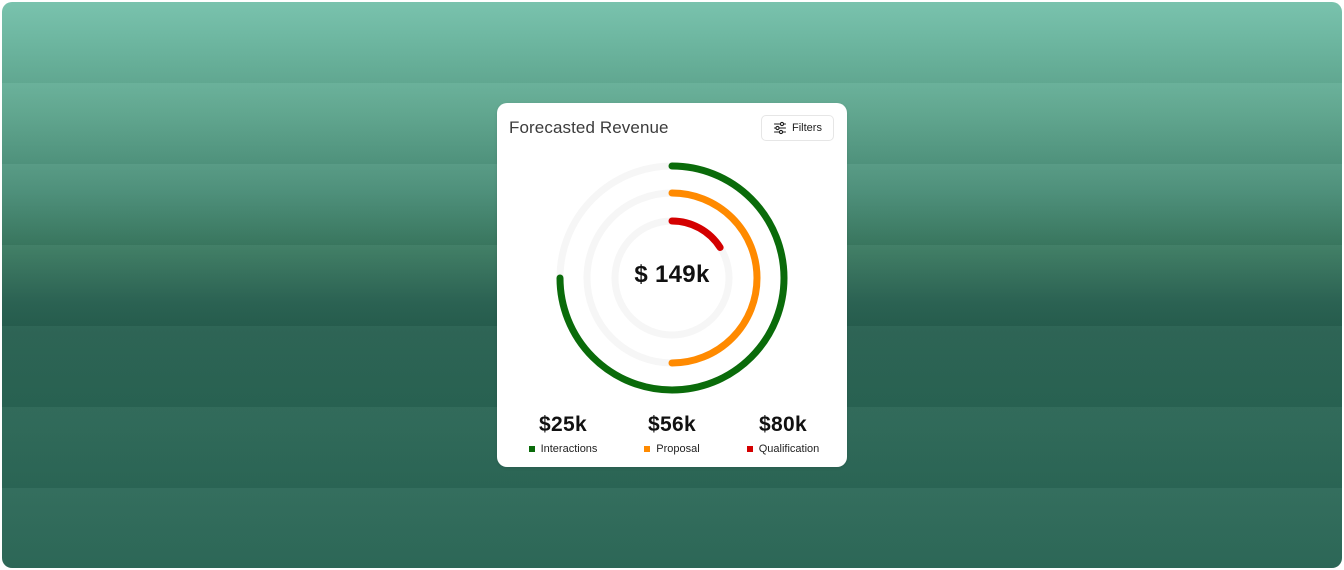  Describe the element at coordinates (569, 449) in the screenshot. I see `legend-label: Interactions` at that location.